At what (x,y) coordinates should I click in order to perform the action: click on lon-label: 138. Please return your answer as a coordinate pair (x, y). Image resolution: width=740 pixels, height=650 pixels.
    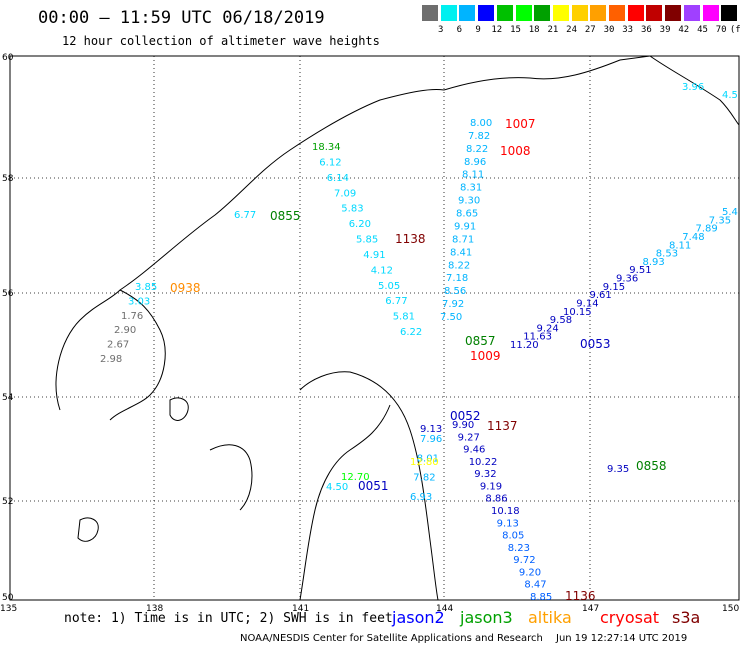
    Looking at the image, I should click on (154, 609).